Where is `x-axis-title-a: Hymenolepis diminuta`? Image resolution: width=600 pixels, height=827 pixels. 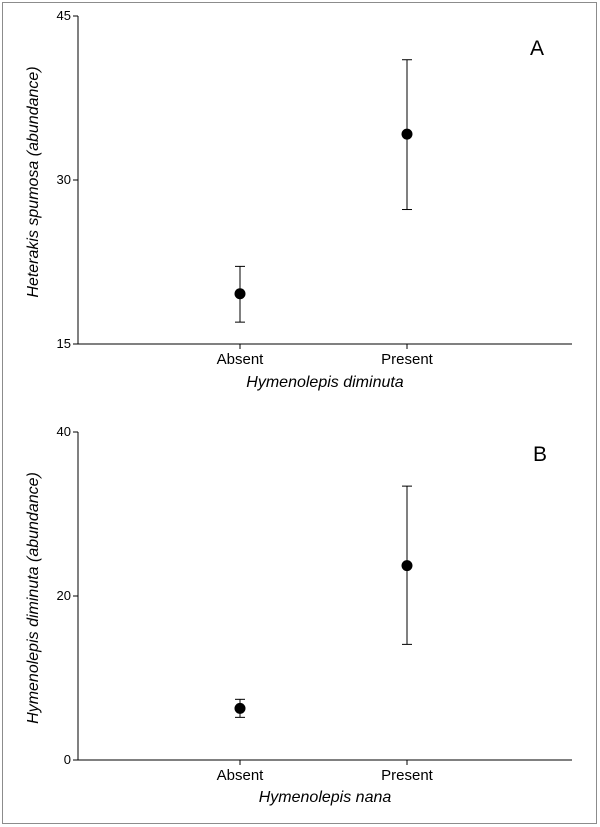 x-axis-title-a: Hymenolepis diminuta is located at coordinates (325, 382).